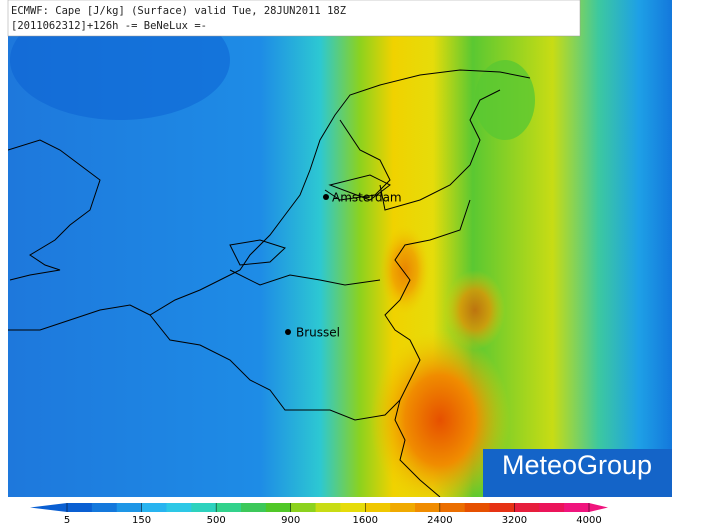  I want to click on colorbar-tick-label: 150, so click(141, 520).